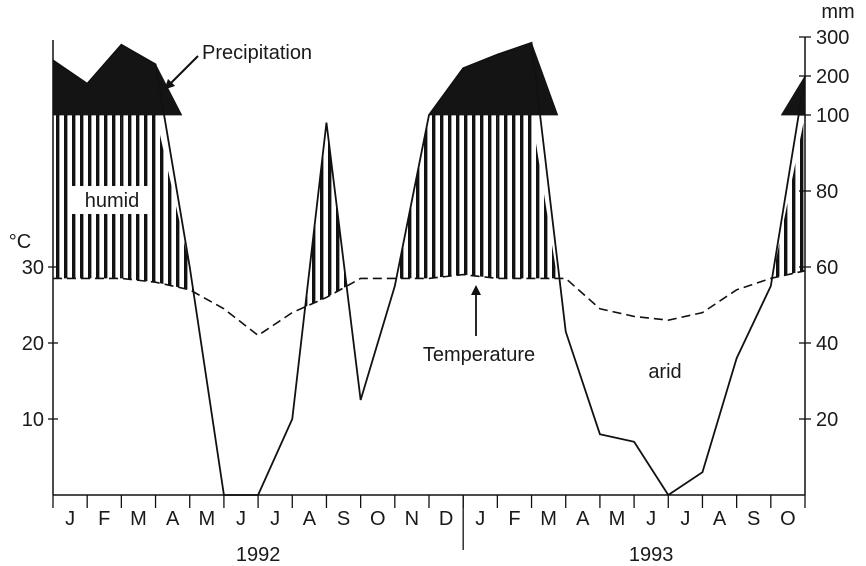 Image resolution: width=866 pixels, height=566 pixels. What do you see at coordinates (33, 344) in the screenshot?
I see `left-axis-tick-label: 20` at bounding box center [33, 344].